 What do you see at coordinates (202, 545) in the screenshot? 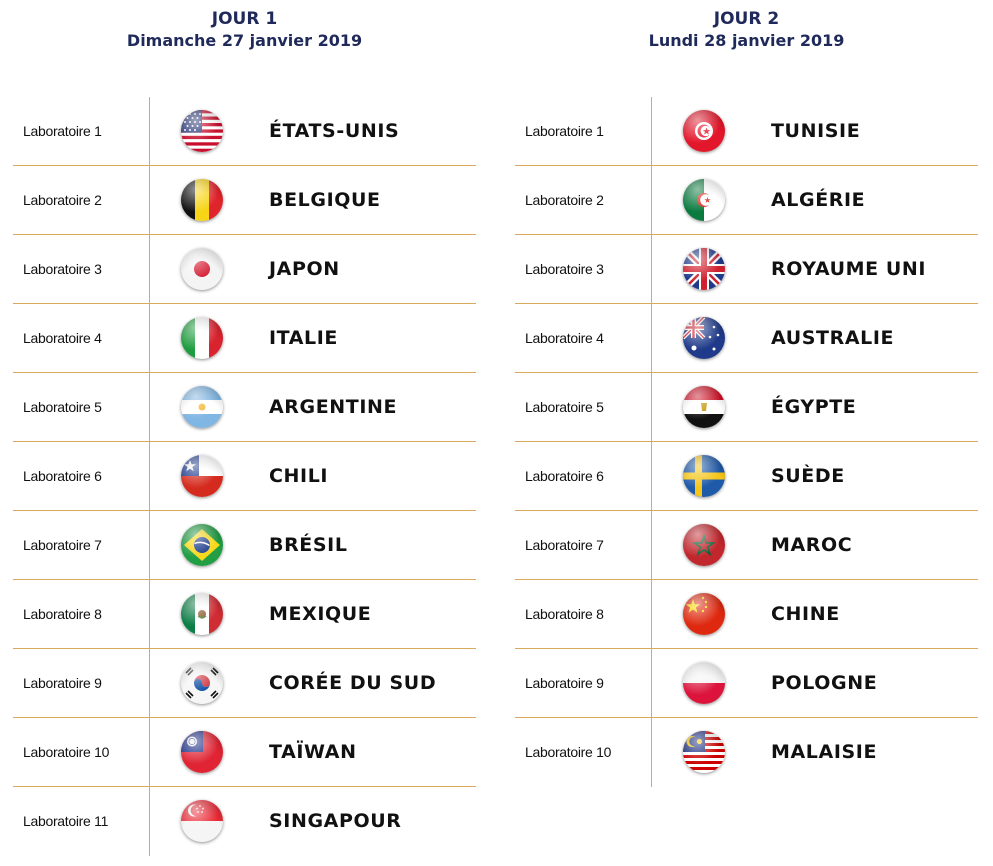
I see `brazil-flag-icon` at bounding box center [202, 545].